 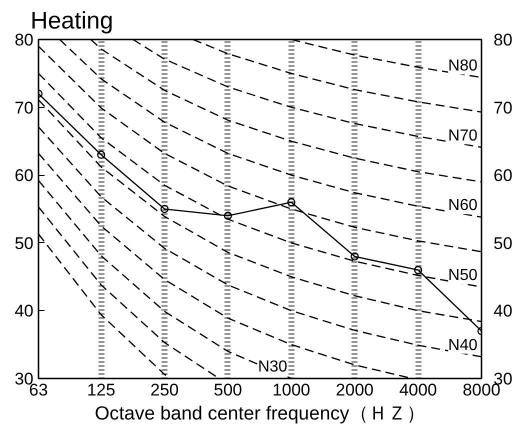 What do you see at coordinates (273, 367) in the screenshot?
I see `series-label: N30` at bounding box center [273, 367].